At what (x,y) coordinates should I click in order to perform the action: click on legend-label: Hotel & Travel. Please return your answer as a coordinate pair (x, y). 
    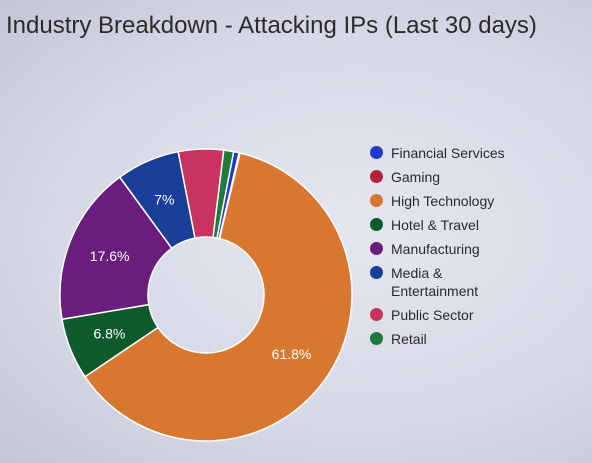
    Looking at the image, I should click on (435, 225).